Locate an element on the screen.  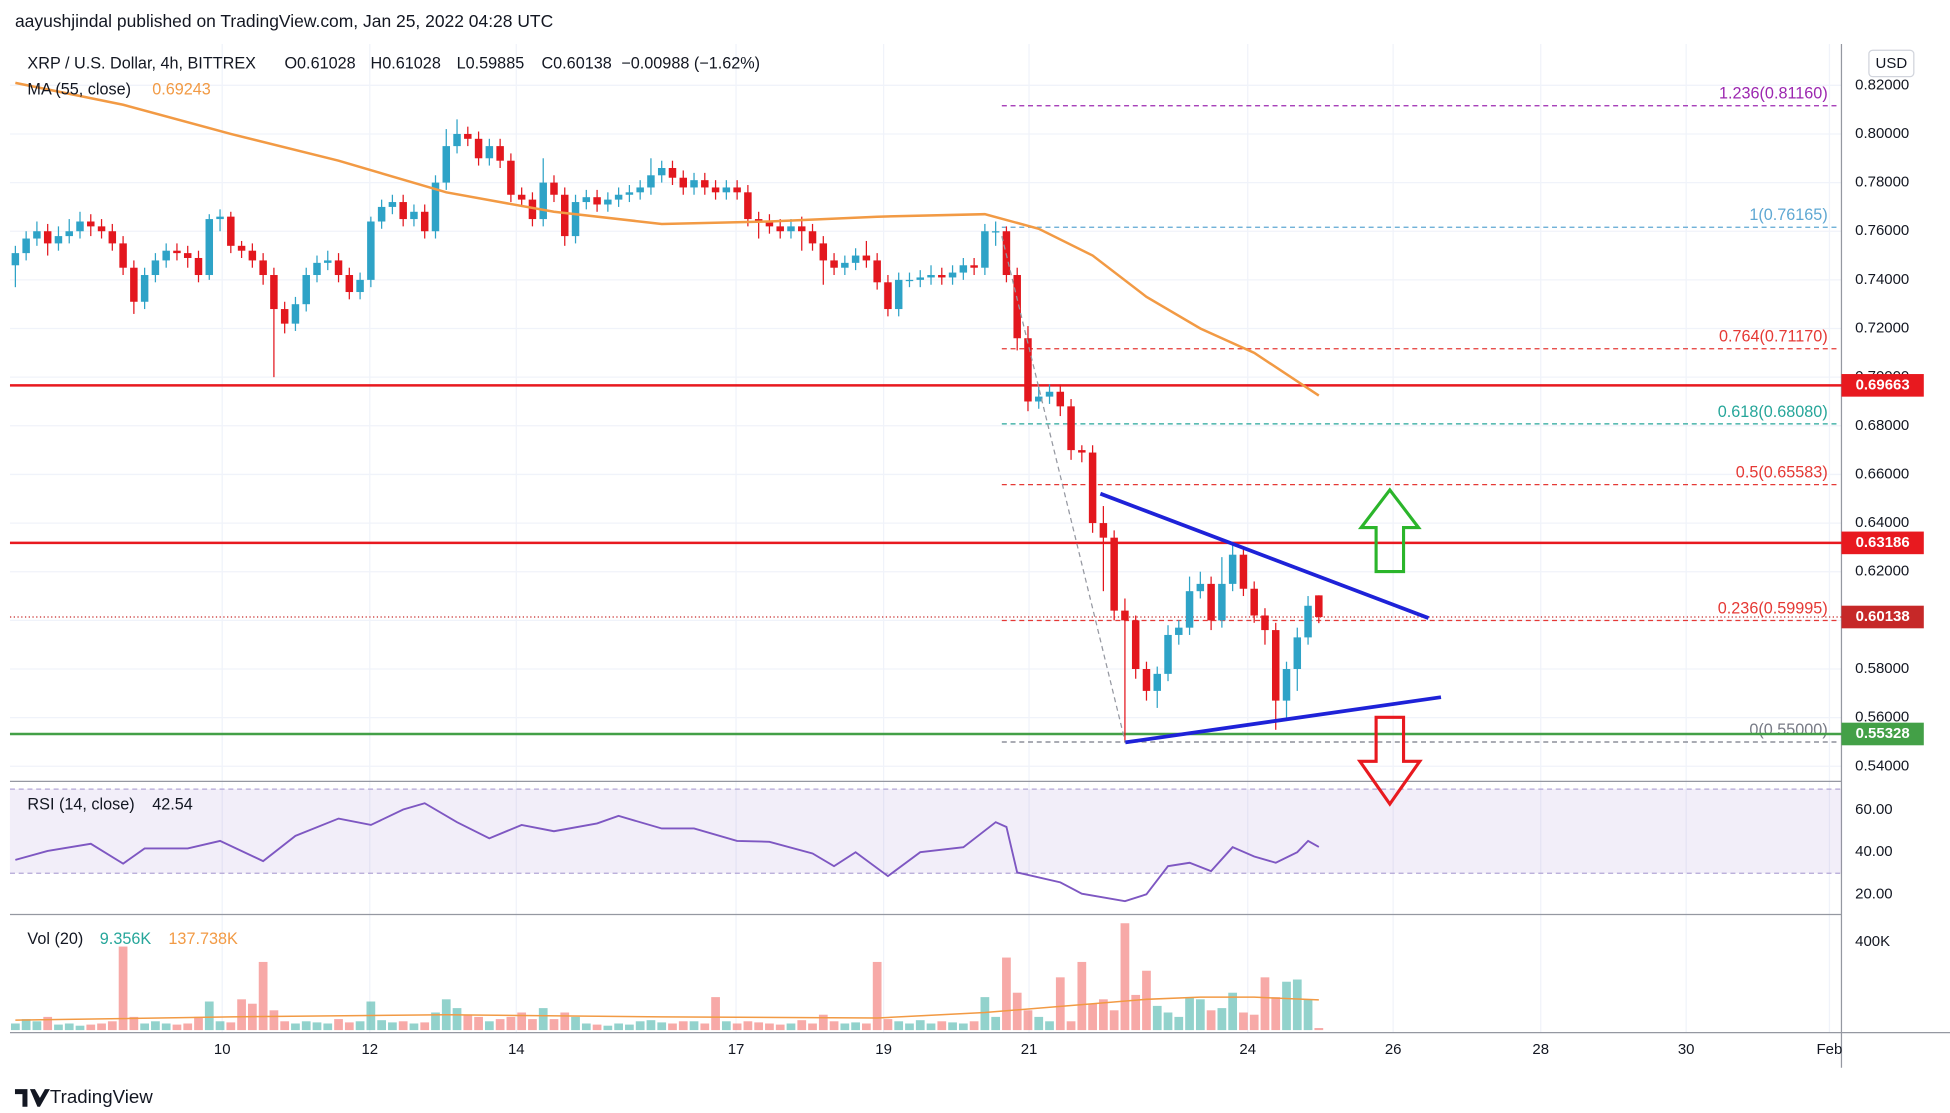
fib-label: 1.236(0.81160) is located at coordinates (1773, 94).